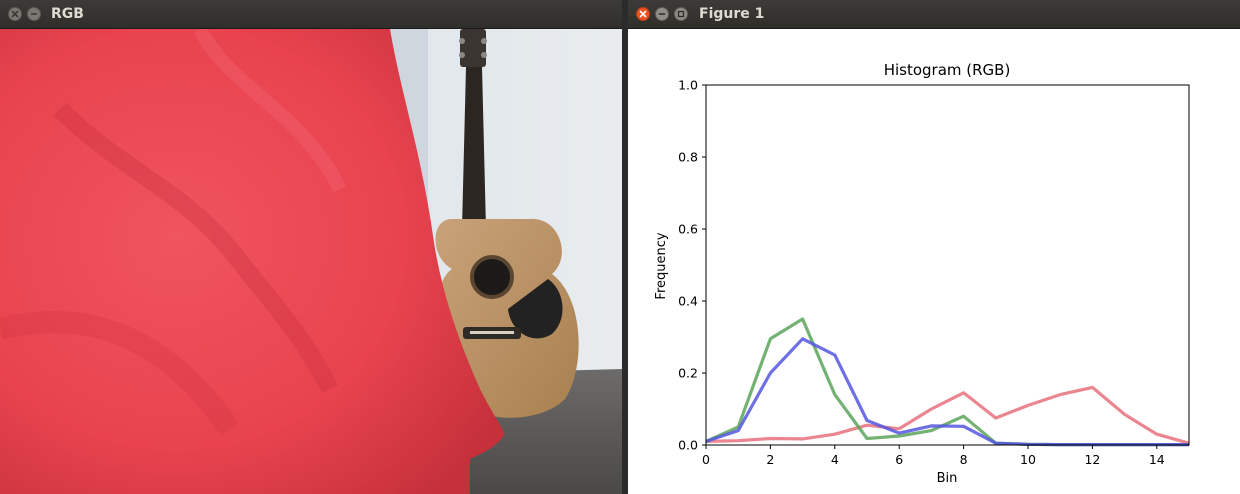  Describe the element at coordinates (311, 14) in the screenshot. I see `rgb-window-titlebar: RGB` at that location.